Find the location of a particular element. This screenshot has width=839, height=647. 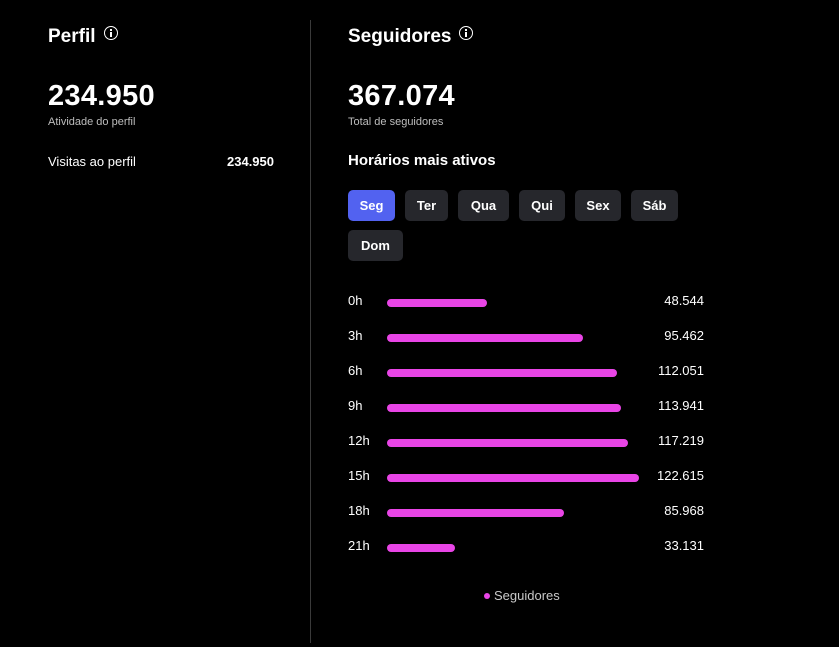

bar-value-label: 117.219 is located at coordinates (680, 440).